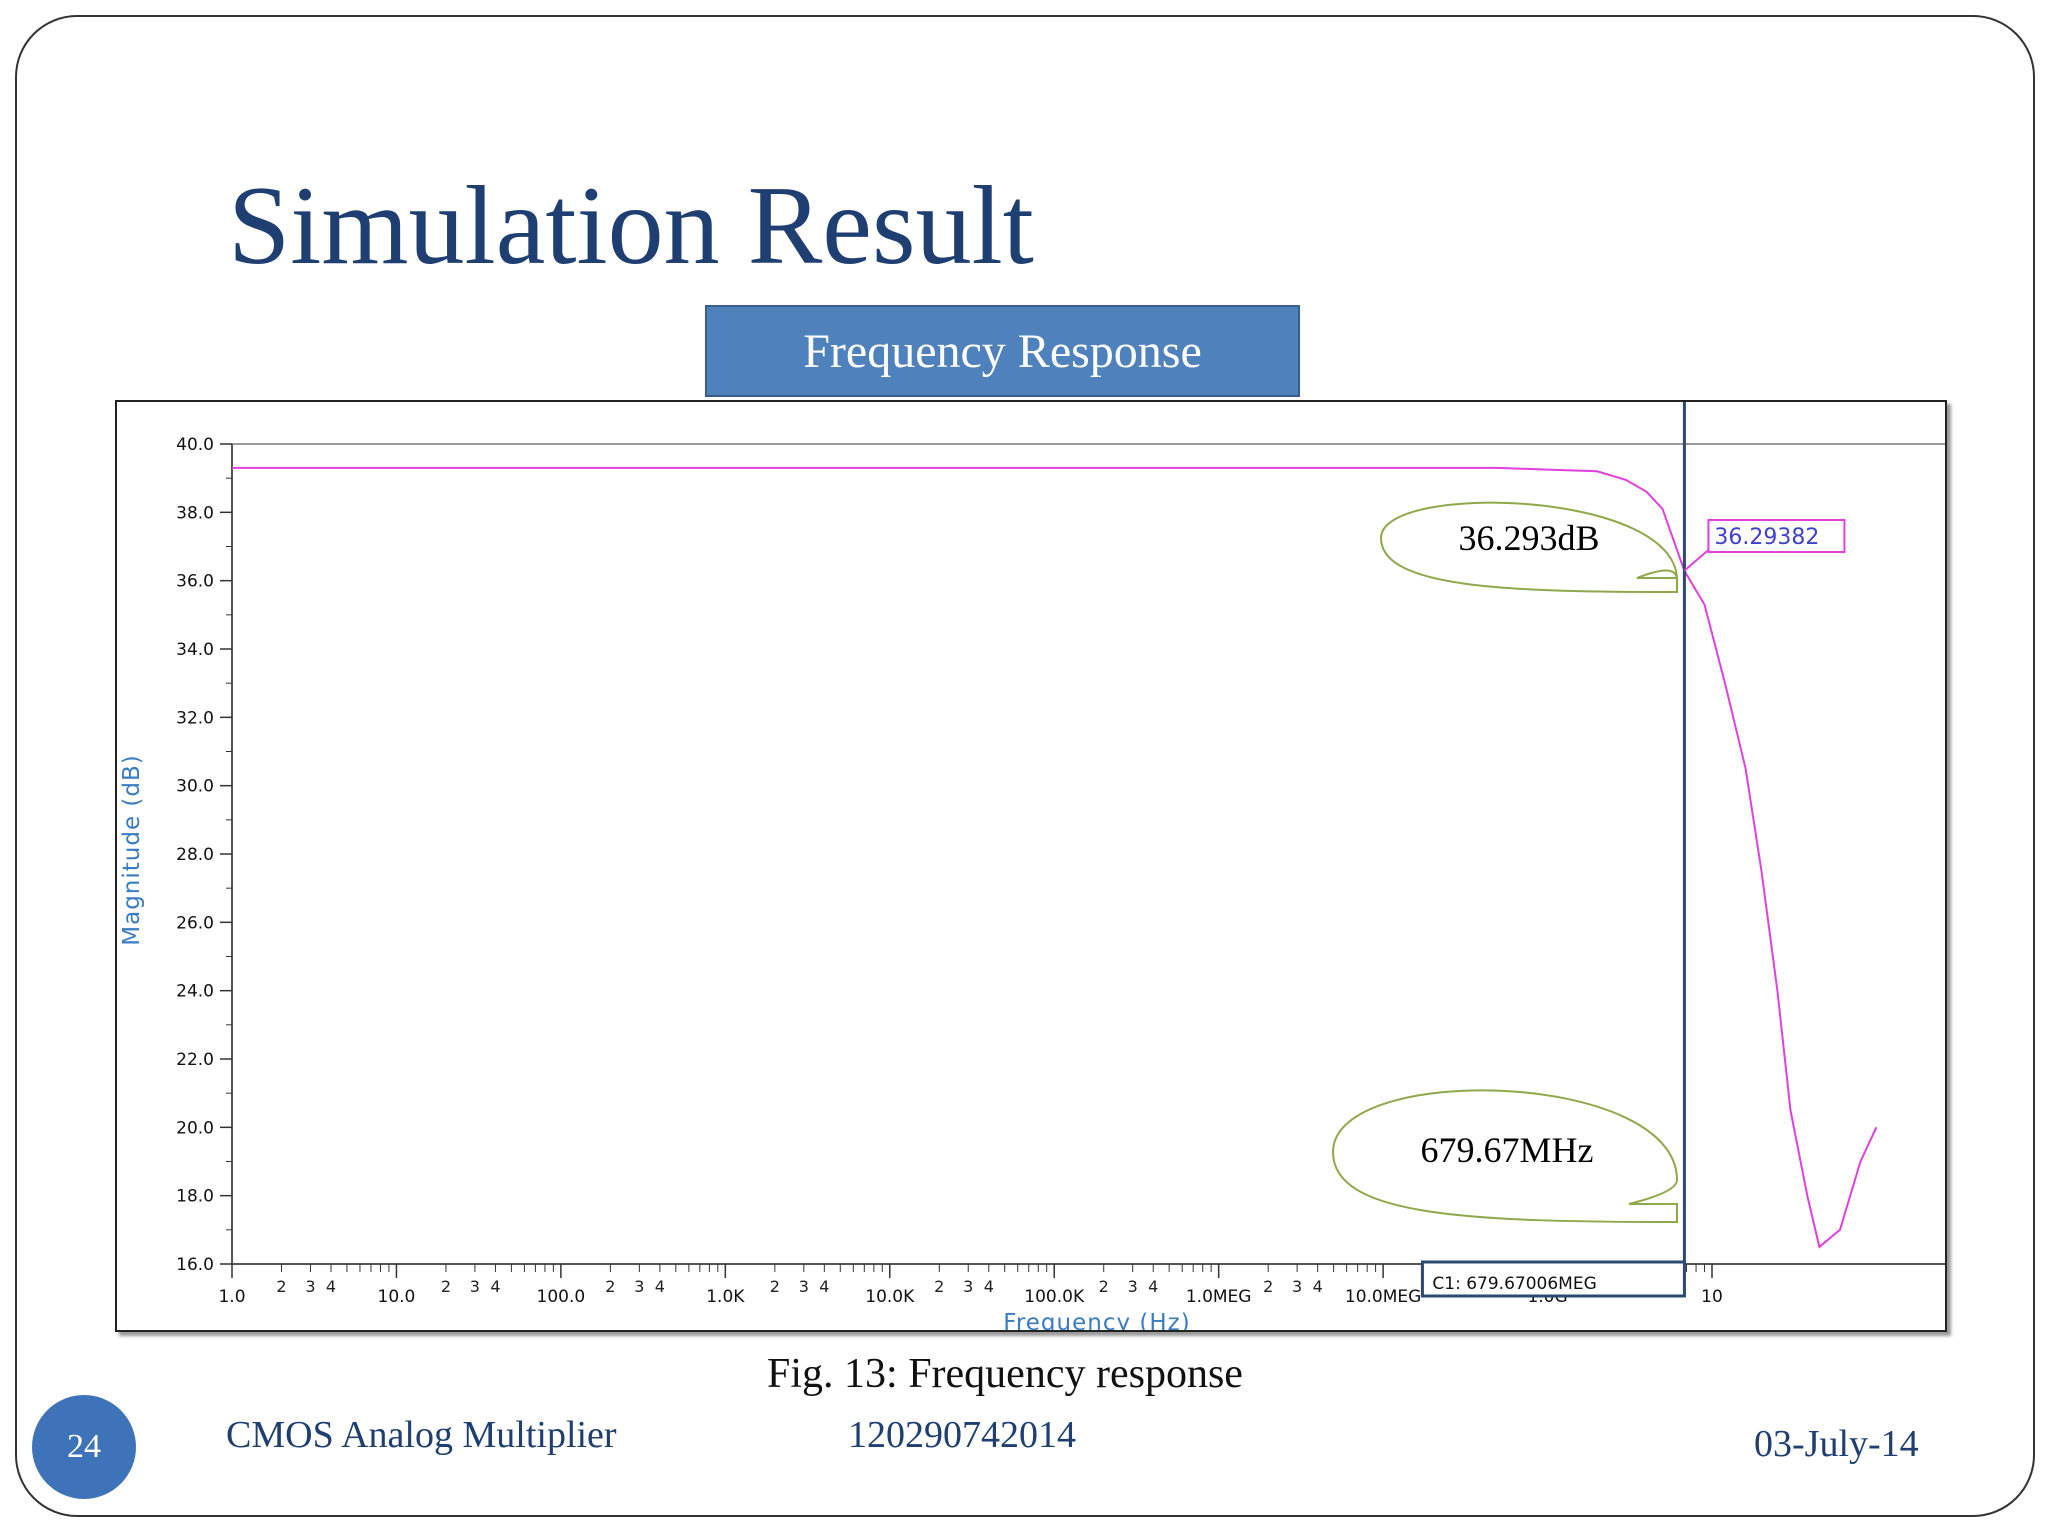 The width and height of the screenshot is (2048, 1536). What do you see at coordinates (1528, 538) in the screenshot?
I see `callout-db-label: 36.293dB` at bounding box center [1528, 538].